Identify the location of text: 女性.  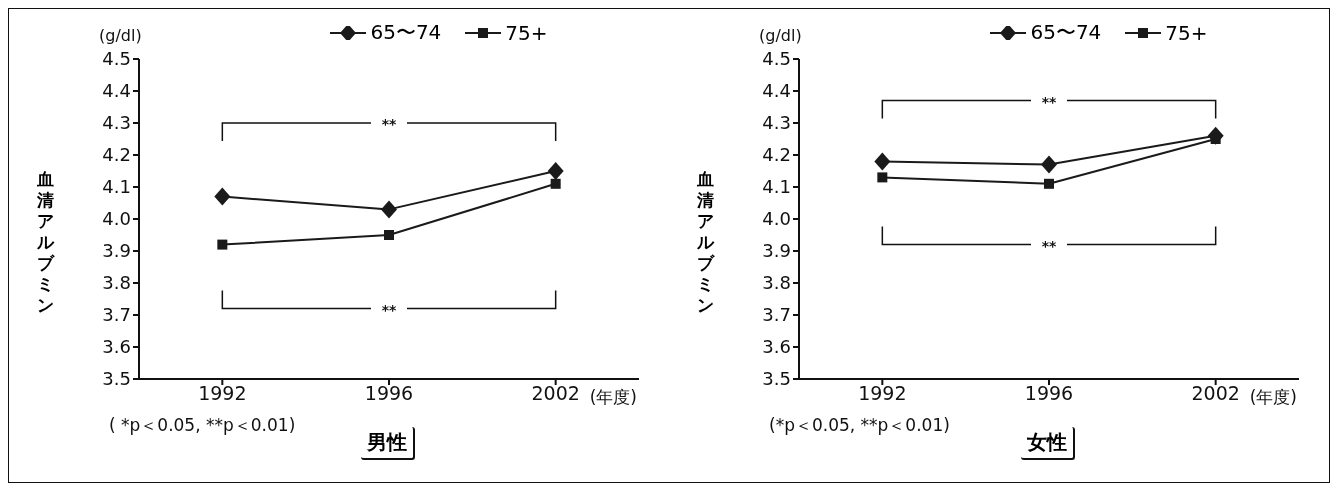
(1048, 443).